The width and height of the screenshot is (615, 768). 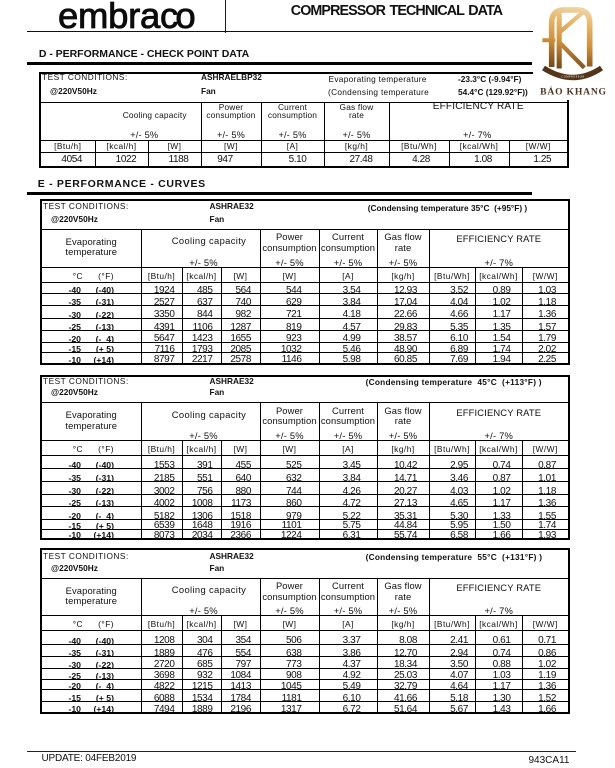 I want to click on svg-text: BẢO KHANG, so click(x=573, y=92).